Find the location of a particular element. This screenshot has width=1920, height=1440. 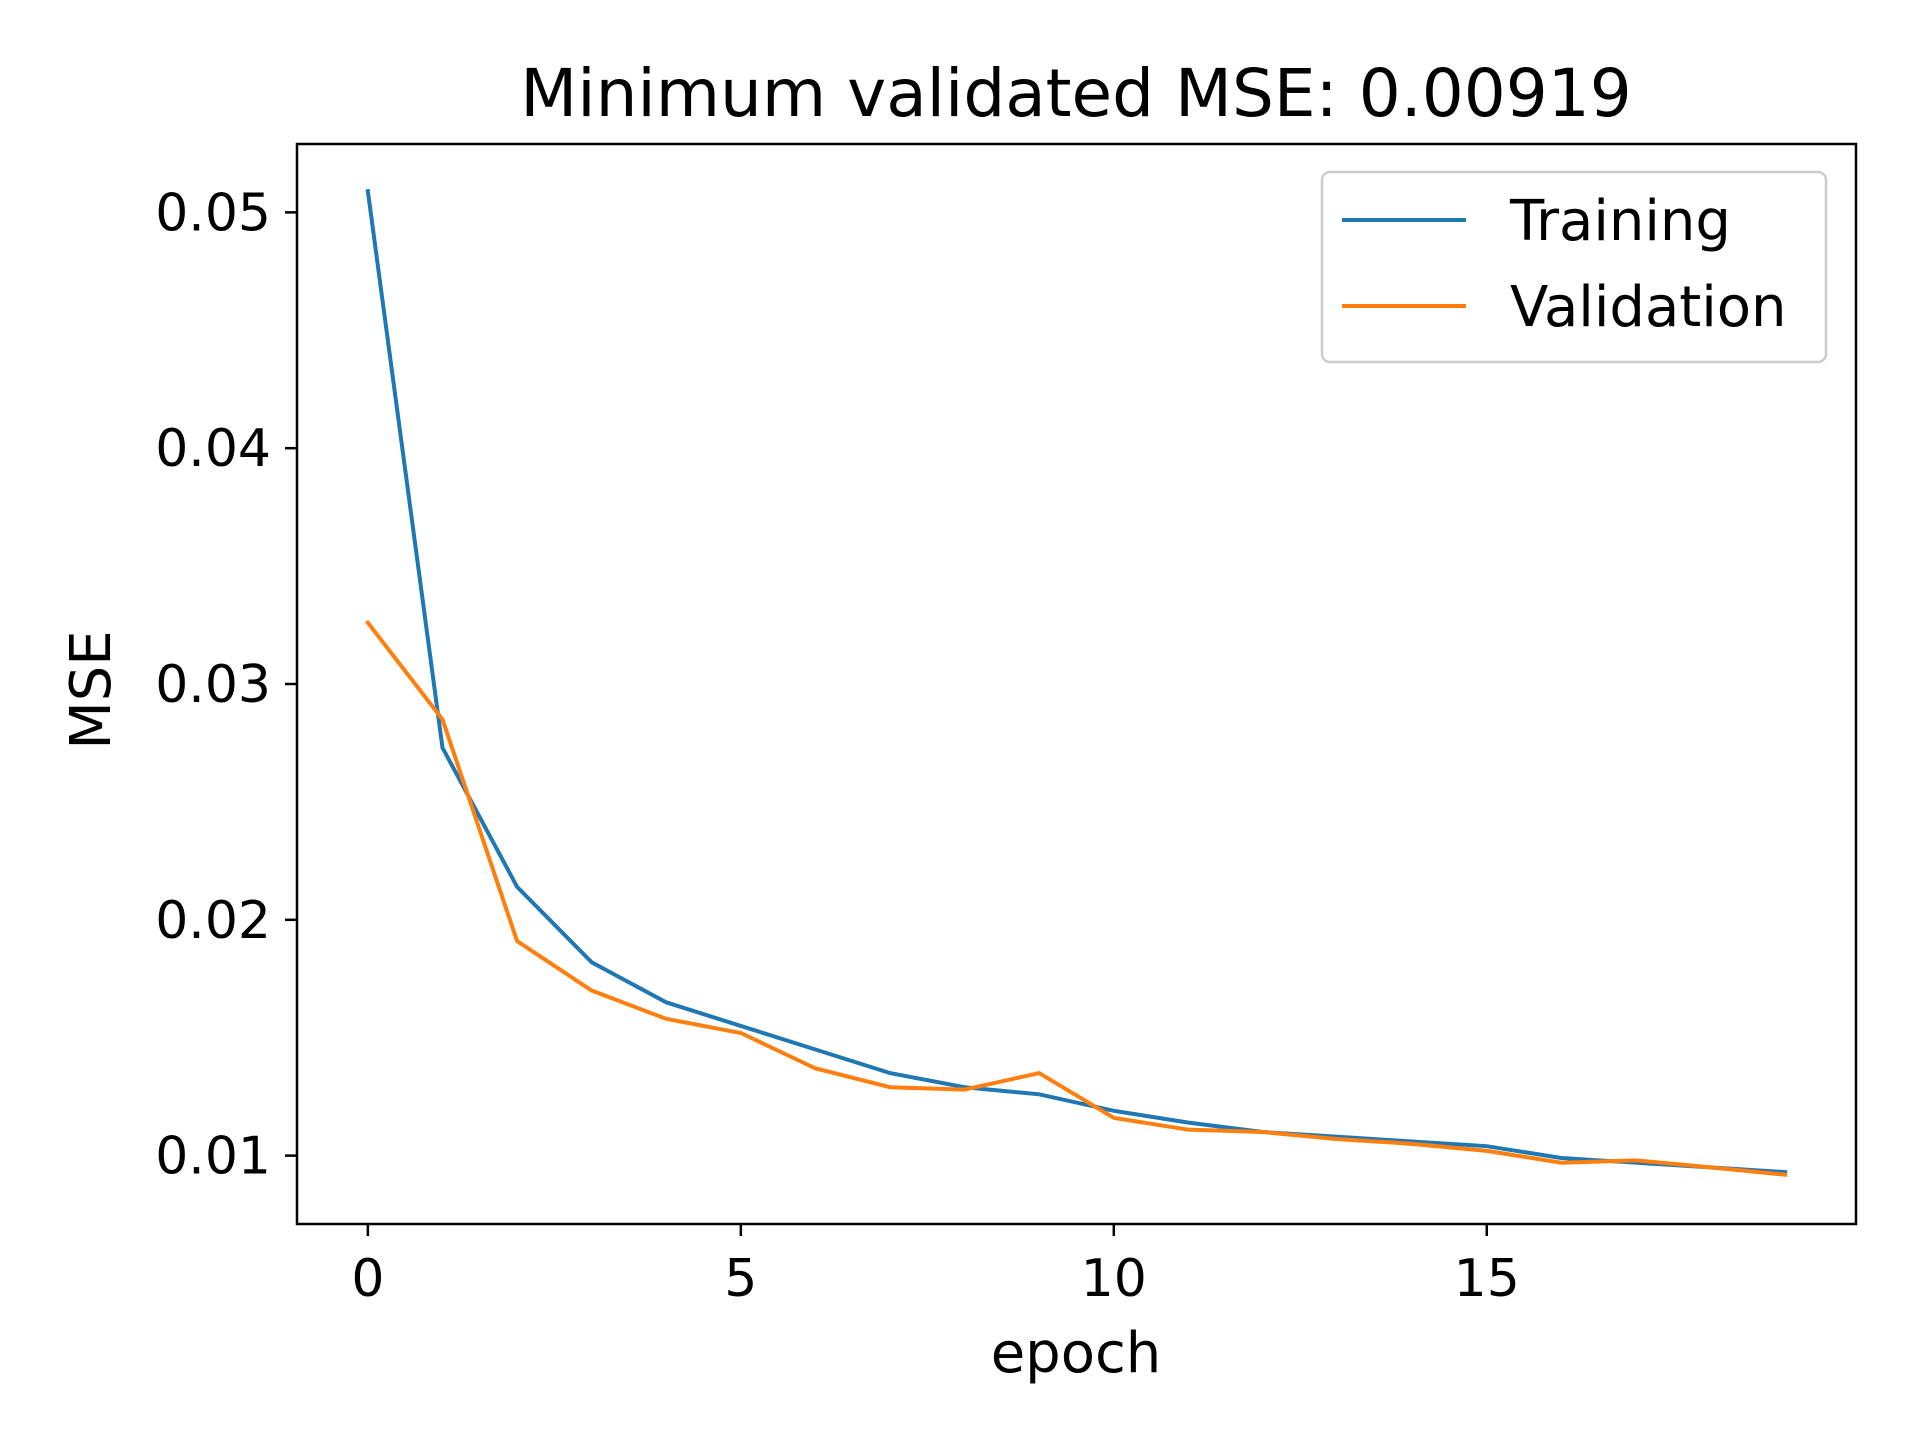

legend: Training Validation is located at coordinates (1574, 267).